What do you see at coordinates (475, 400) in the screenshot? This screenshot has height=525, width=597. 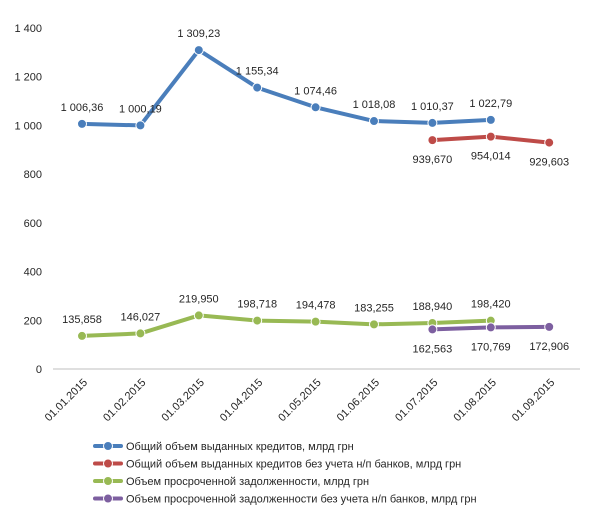 I see `x-tick-label: 01.08.2015` at bounding box center [475, 400].